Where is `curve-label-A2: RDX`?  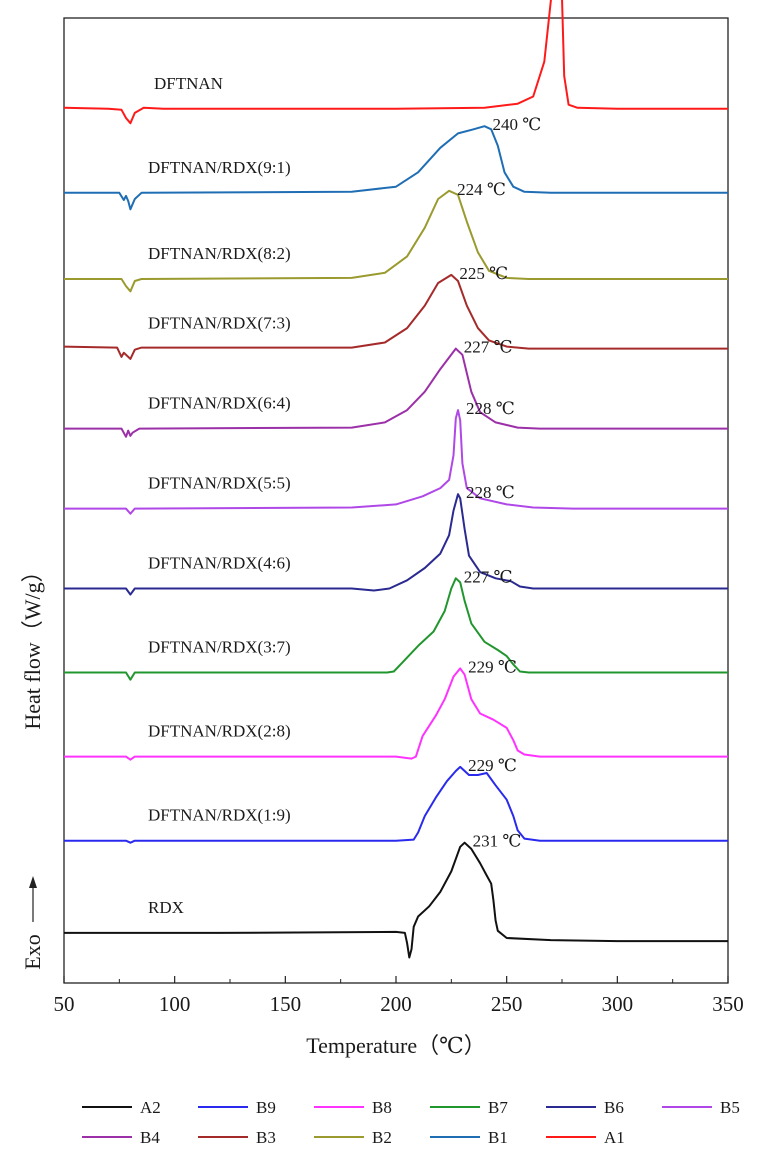 curve-label-A2: RDX is located at coordinates (166, 907).